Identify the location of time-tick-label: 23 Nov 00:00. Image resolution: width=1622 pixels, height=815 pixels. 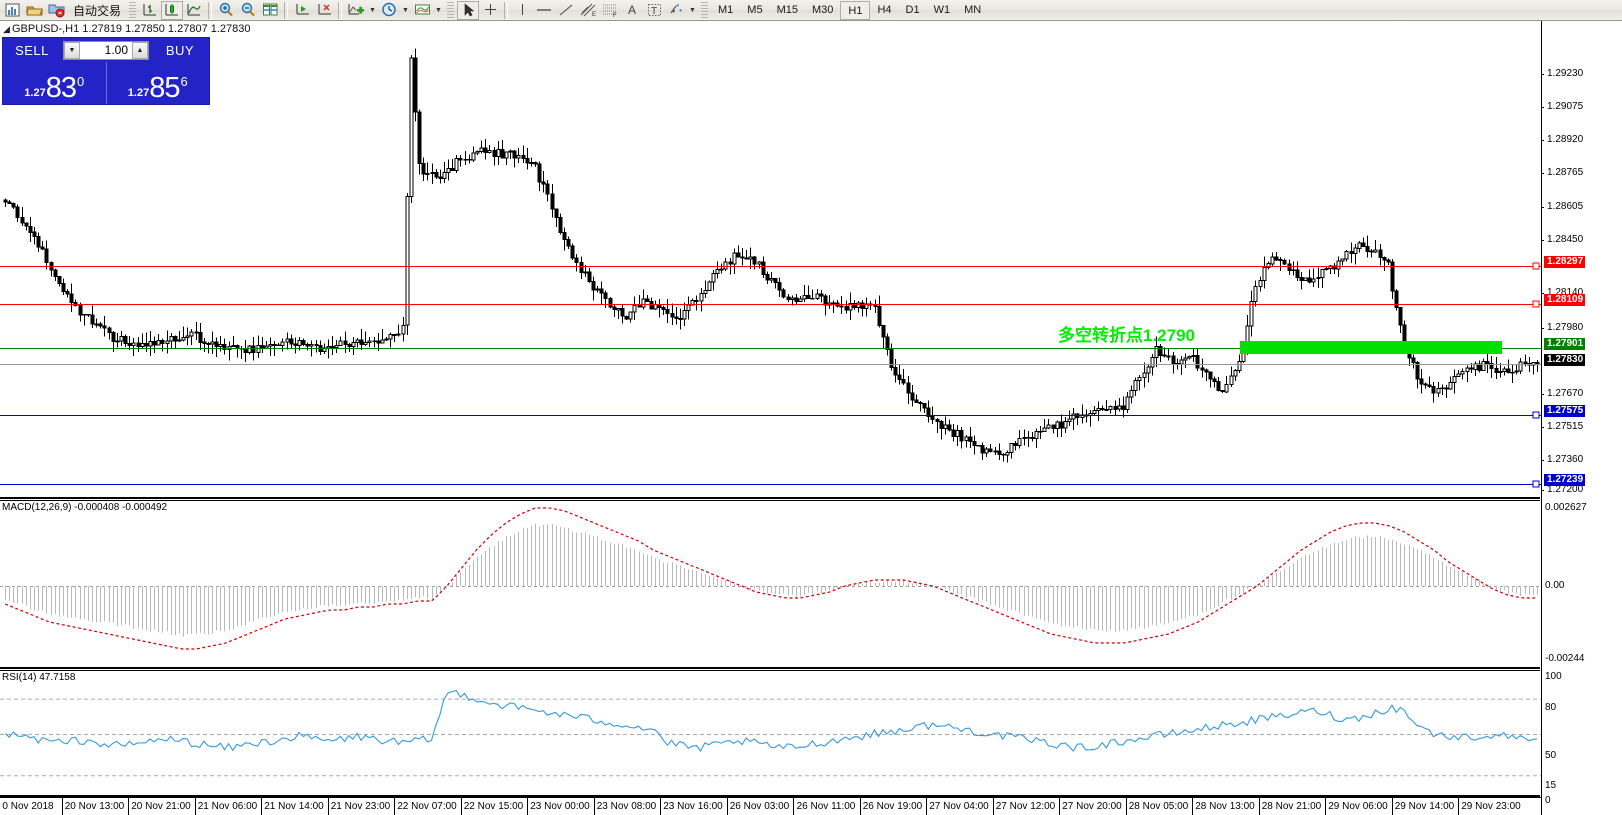
(560, 806).